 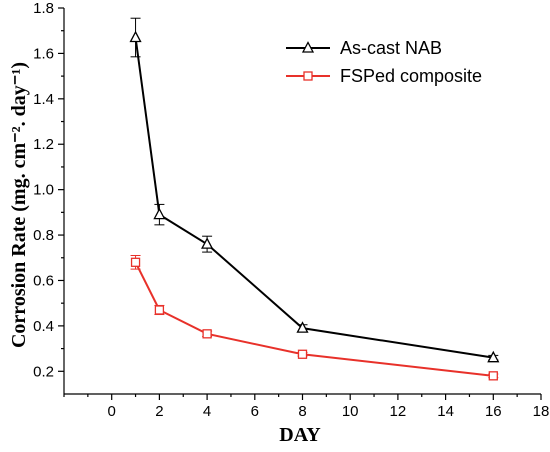 I want to click on x-tick-label: 14, so click(x=445, y=411).